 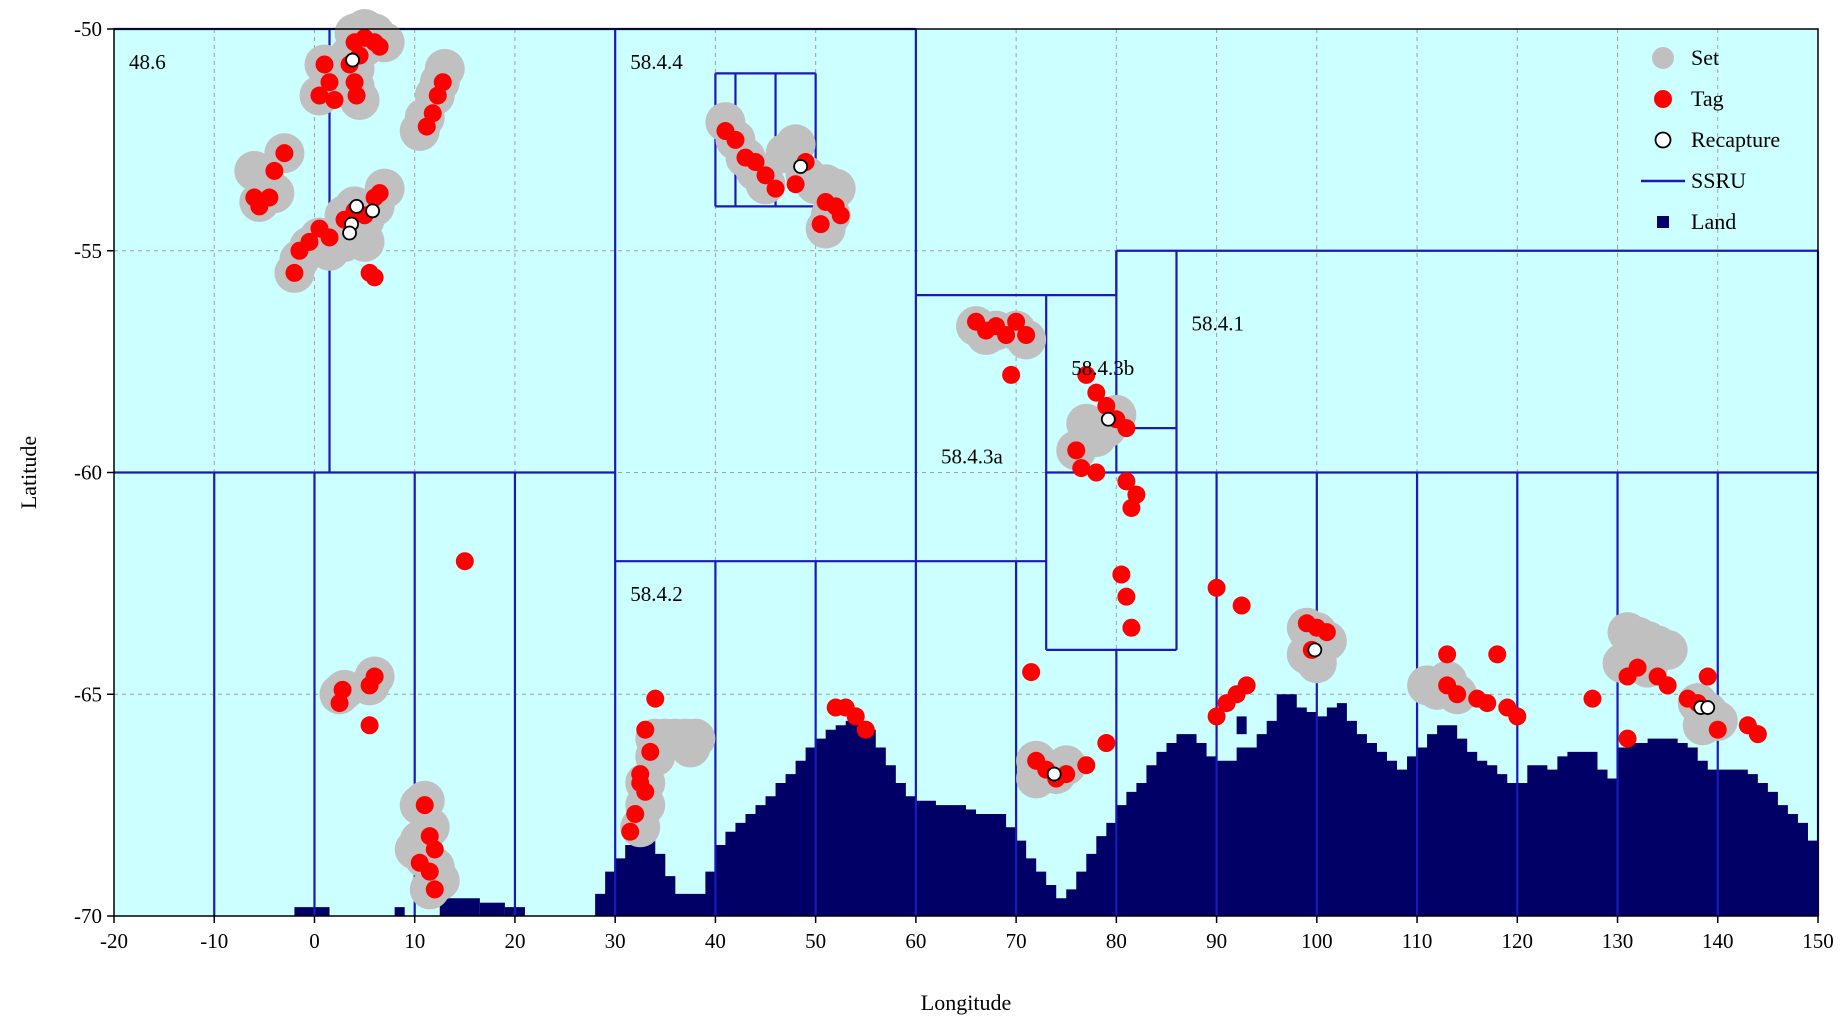 I want to click on set-point, so click(x=690, y=747).